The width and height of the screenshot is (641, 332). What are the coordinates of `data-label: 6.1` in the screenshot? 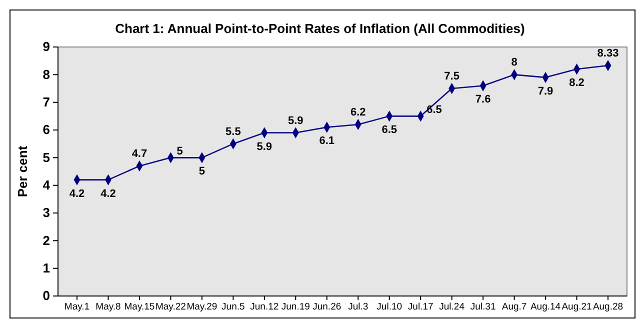 It's located at (327, 141).